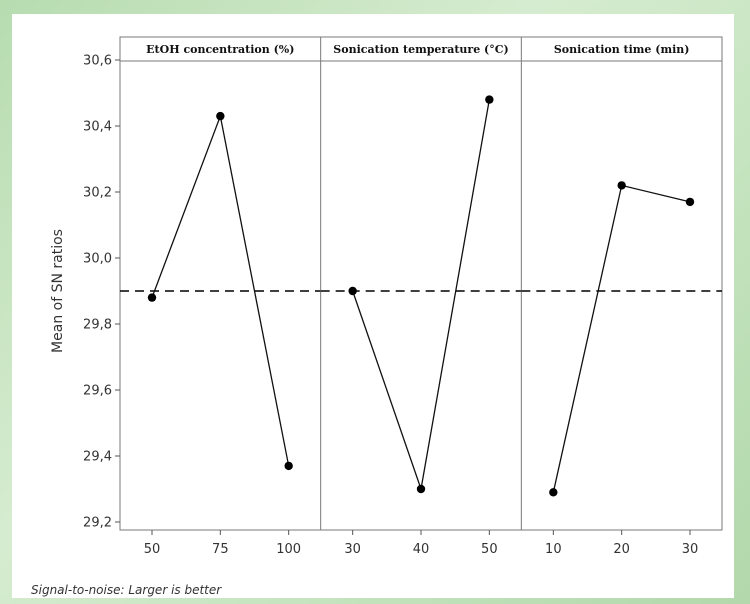  I want to click on panel-title: Sonication temperature (°C), so click(420, 49).